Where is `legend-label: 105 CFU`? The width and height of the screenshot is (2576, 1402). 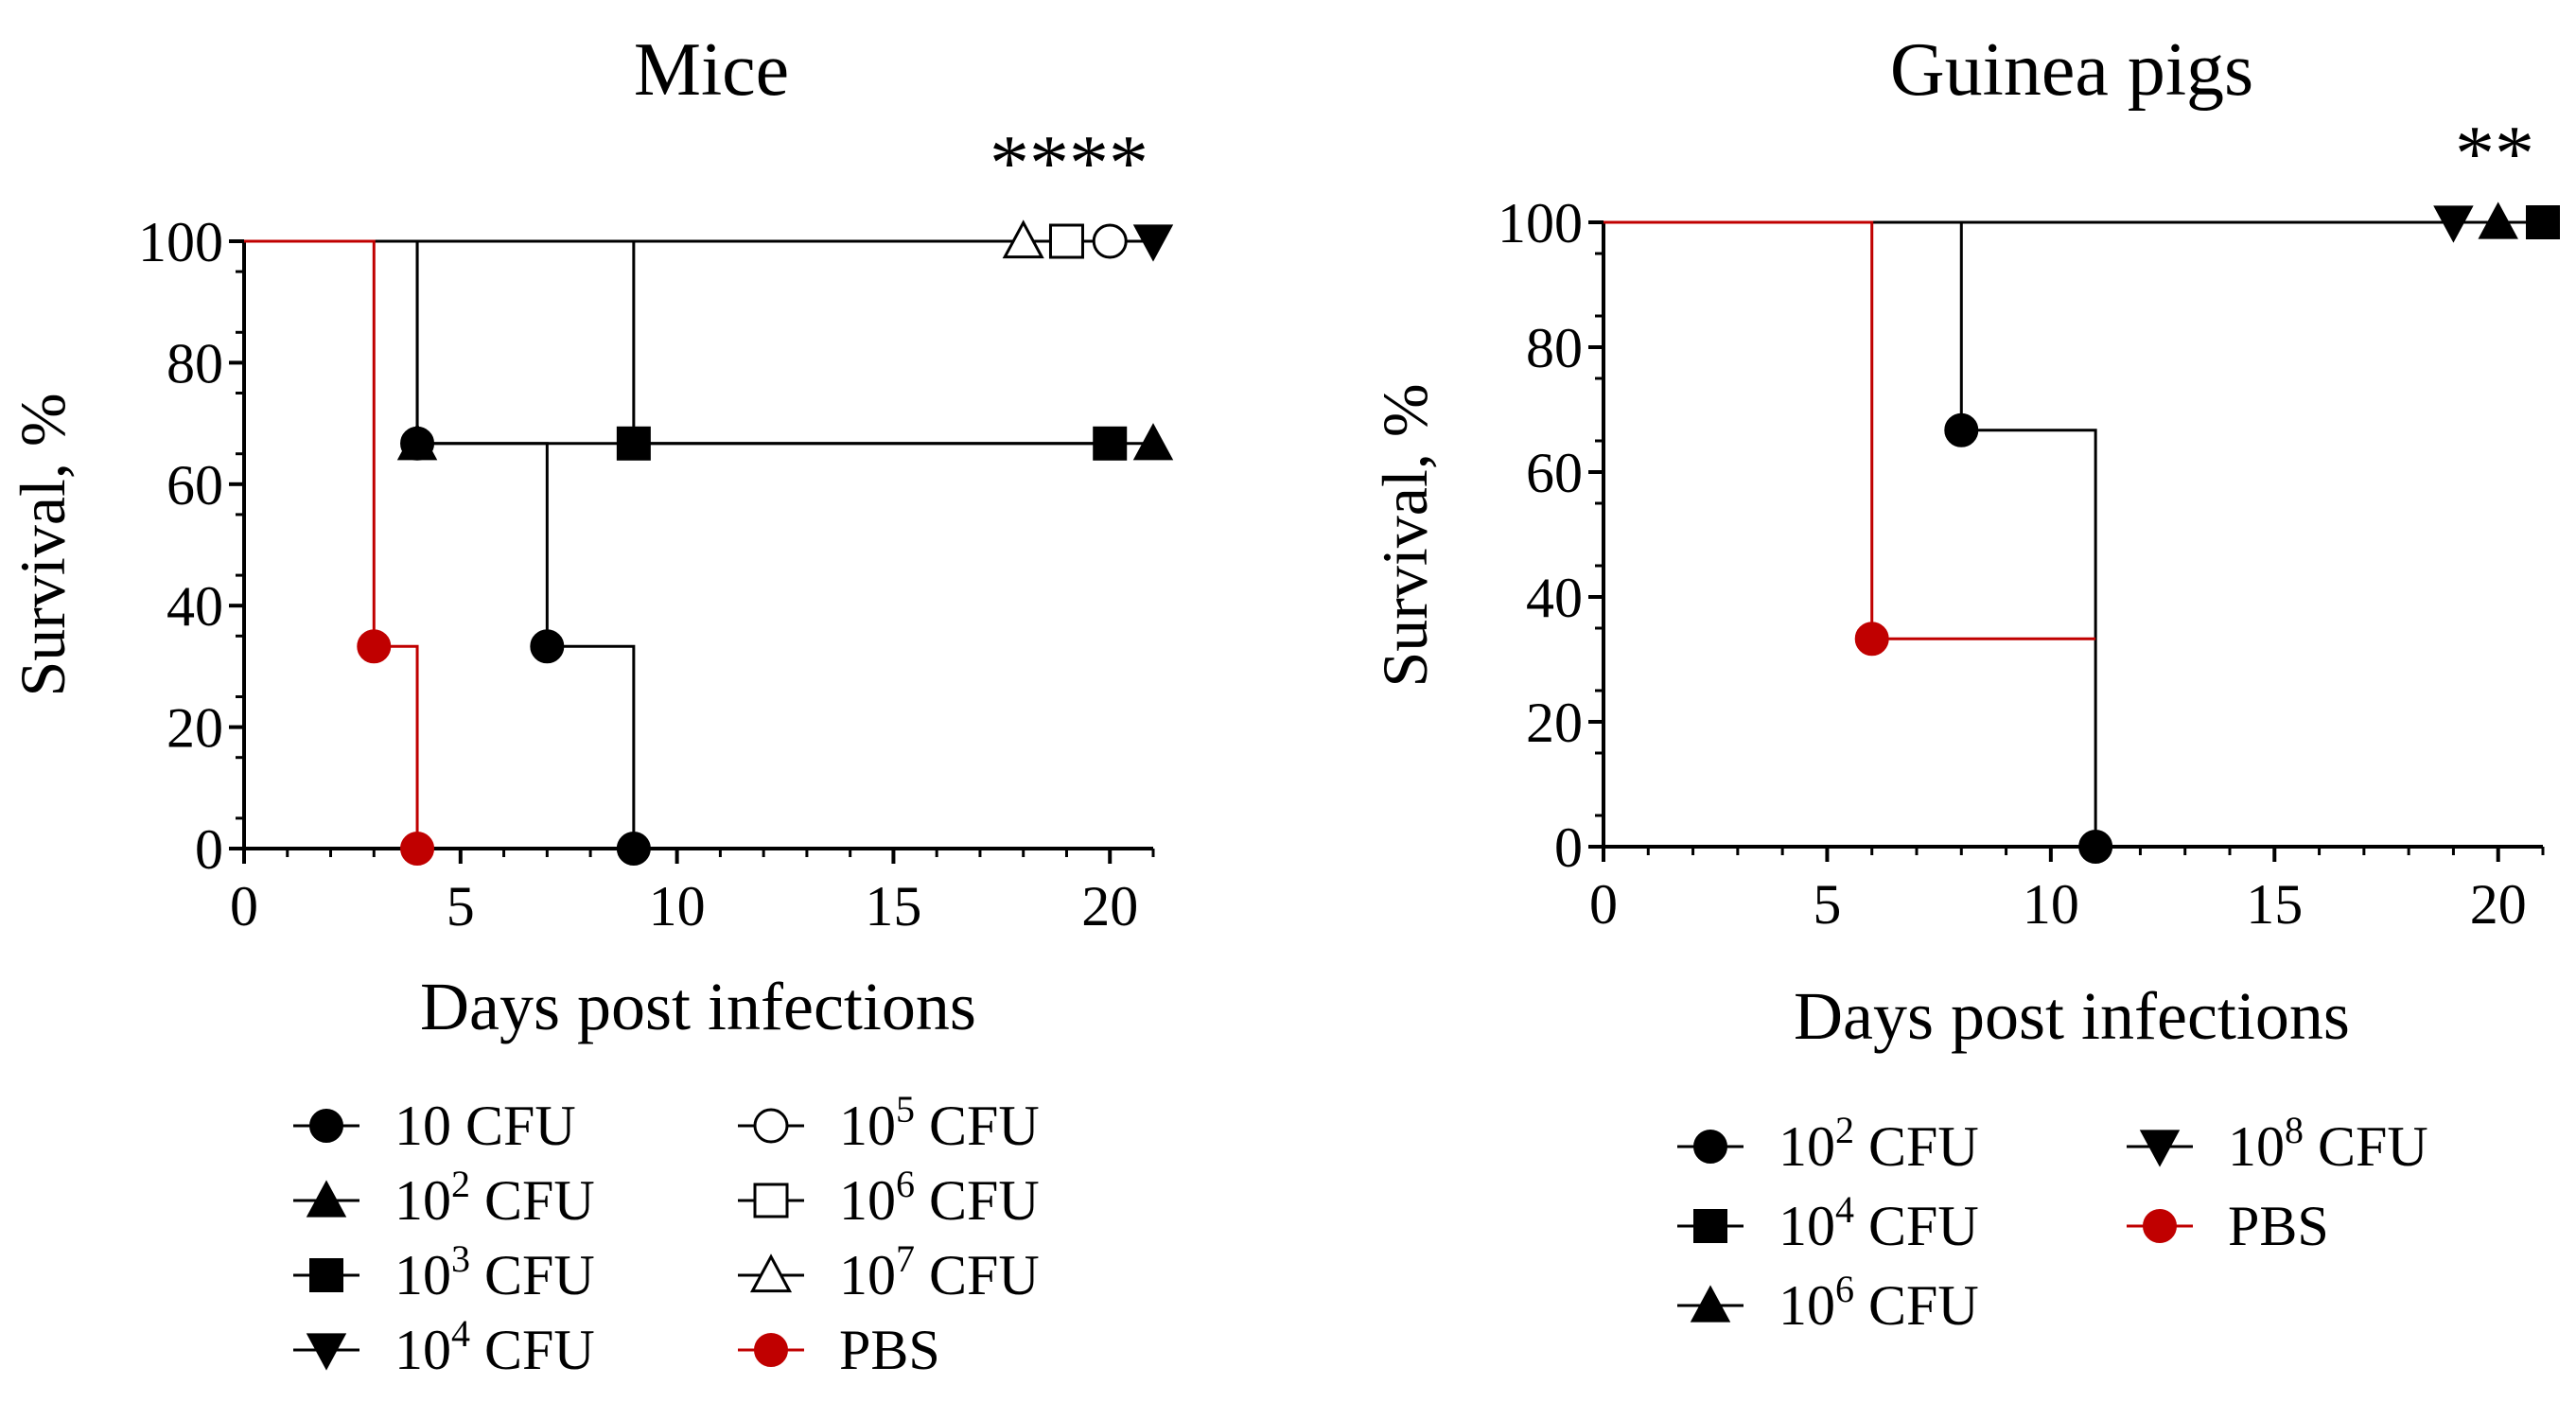
legend-label: 105 CFU is located at coordinates (940, 1122).